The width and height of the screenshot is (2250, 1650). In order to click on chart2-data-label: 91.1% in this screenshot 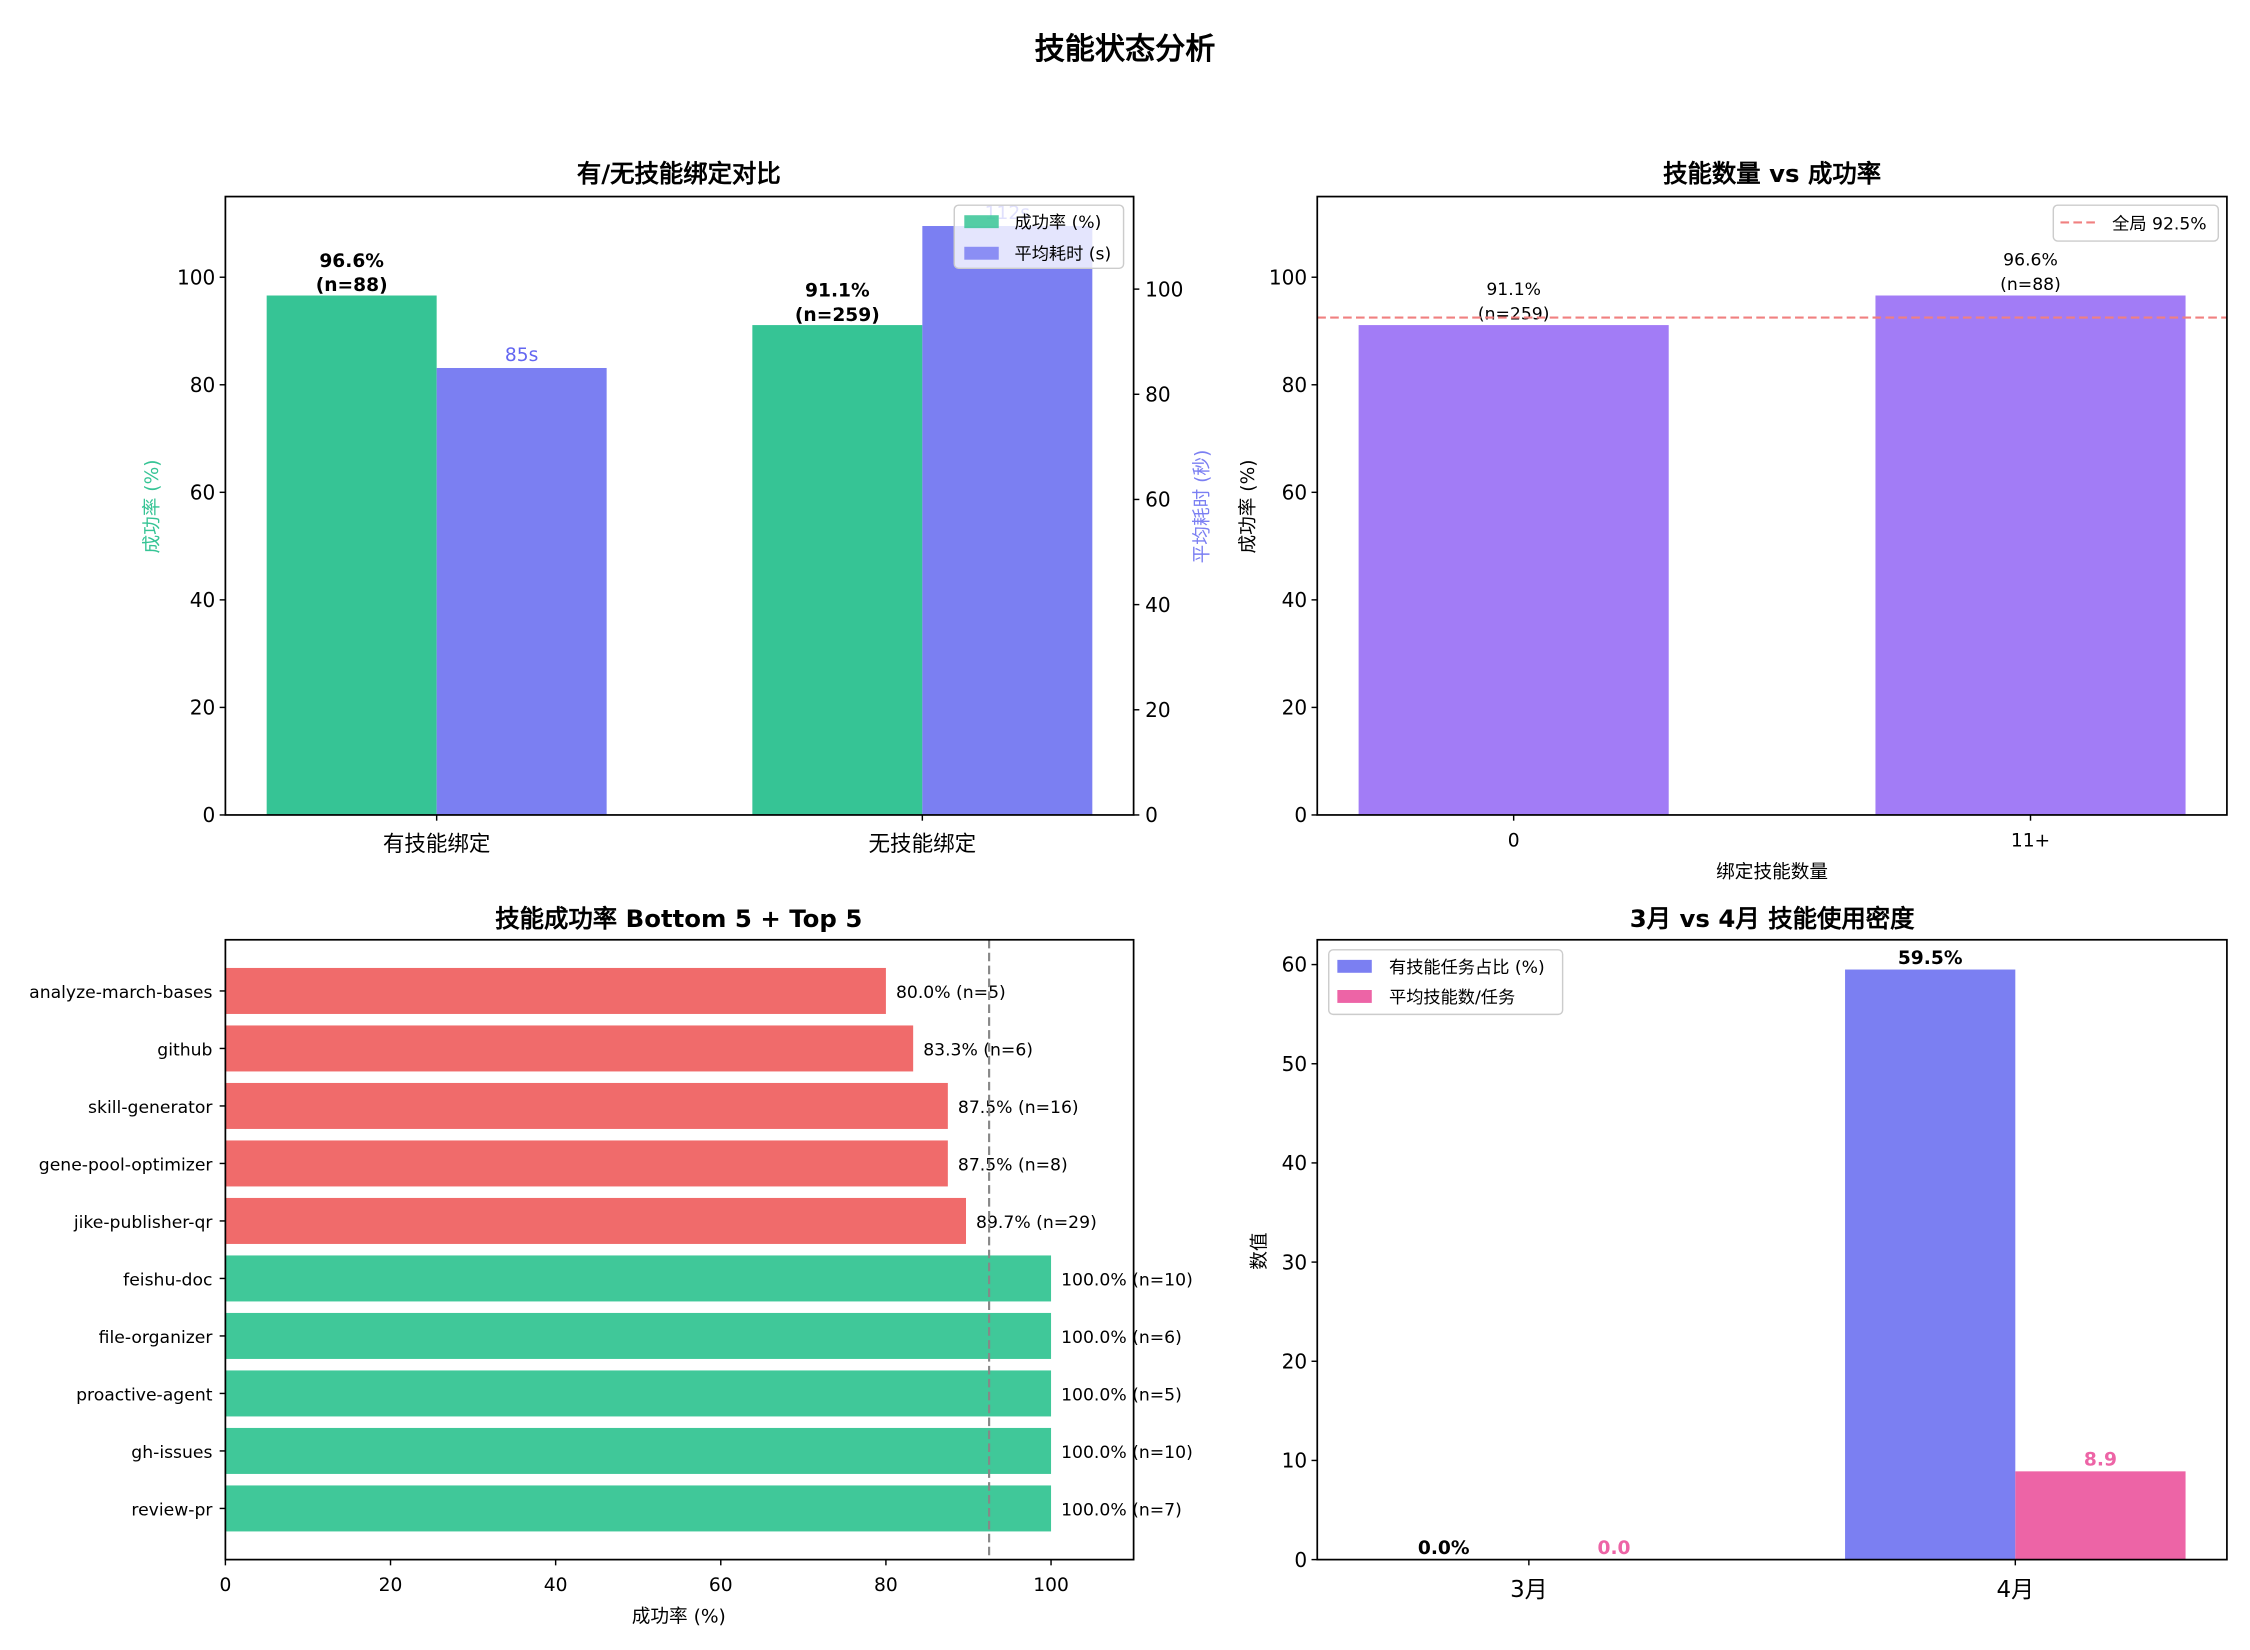, I will do `click(1513, 290)`.